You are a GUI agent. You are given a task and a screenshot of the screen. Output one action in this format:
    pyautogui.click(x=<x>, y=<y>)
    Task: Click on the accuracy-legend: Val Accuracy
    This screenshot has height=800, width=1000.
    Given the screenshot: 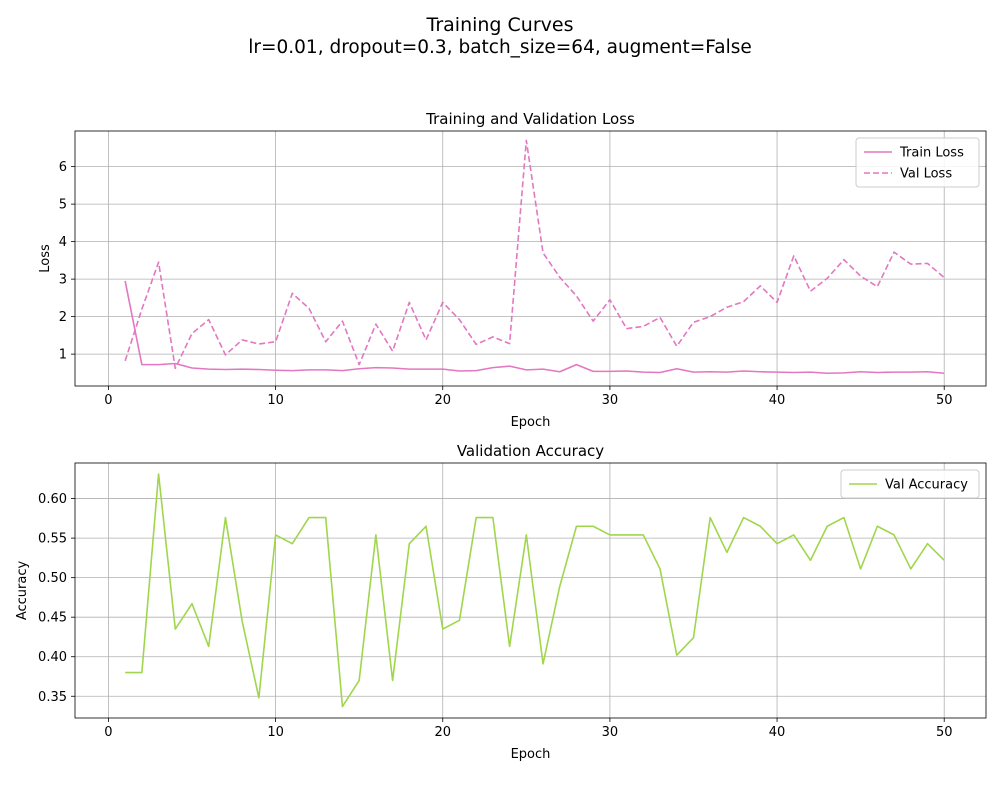 What is the action you would take?
    pyautogui.click(x=910, y=484)
    